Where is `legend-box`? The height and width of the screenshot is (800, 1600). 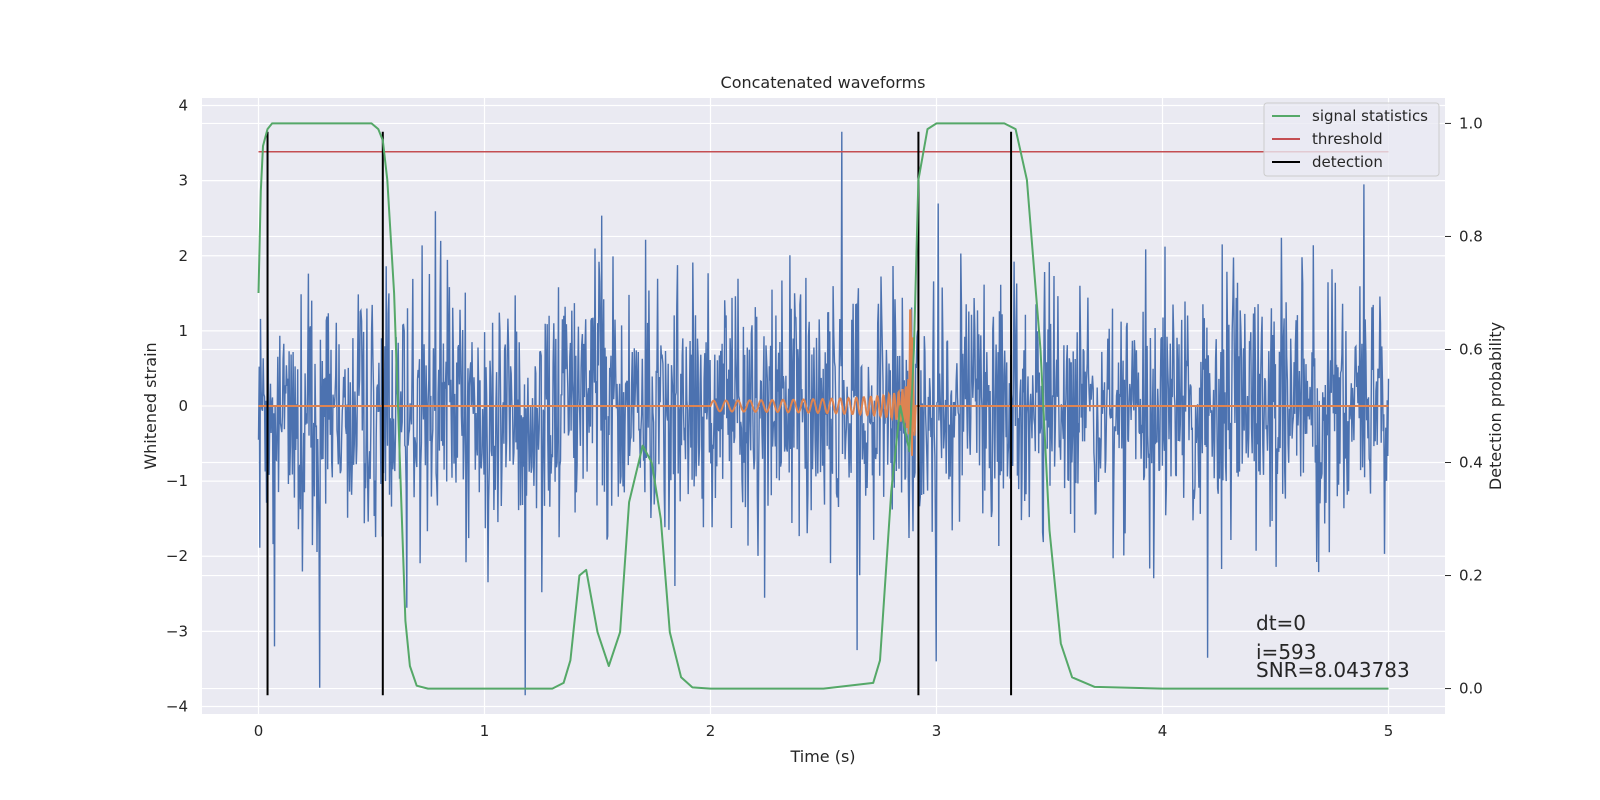 legend-box is located at coordinates (1351, 139).